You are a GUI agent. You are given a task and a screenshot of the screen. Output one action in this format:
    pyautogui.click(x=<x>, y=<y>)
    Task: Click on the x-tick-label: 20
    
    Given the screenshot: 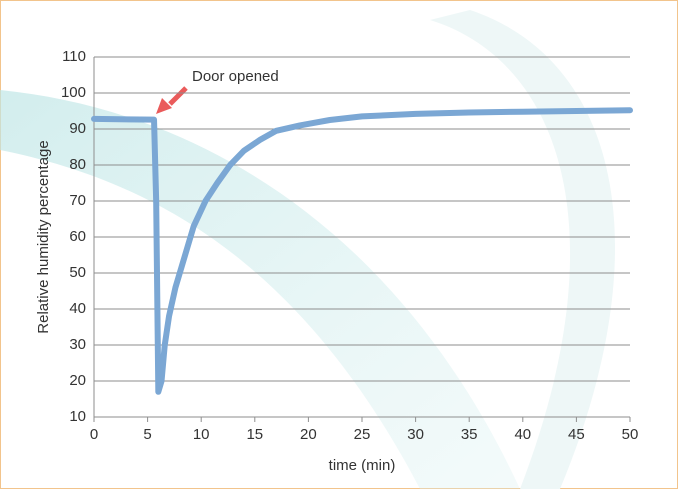 What is the action you would take?
    pyautogui.click(x=308, y=434)
    